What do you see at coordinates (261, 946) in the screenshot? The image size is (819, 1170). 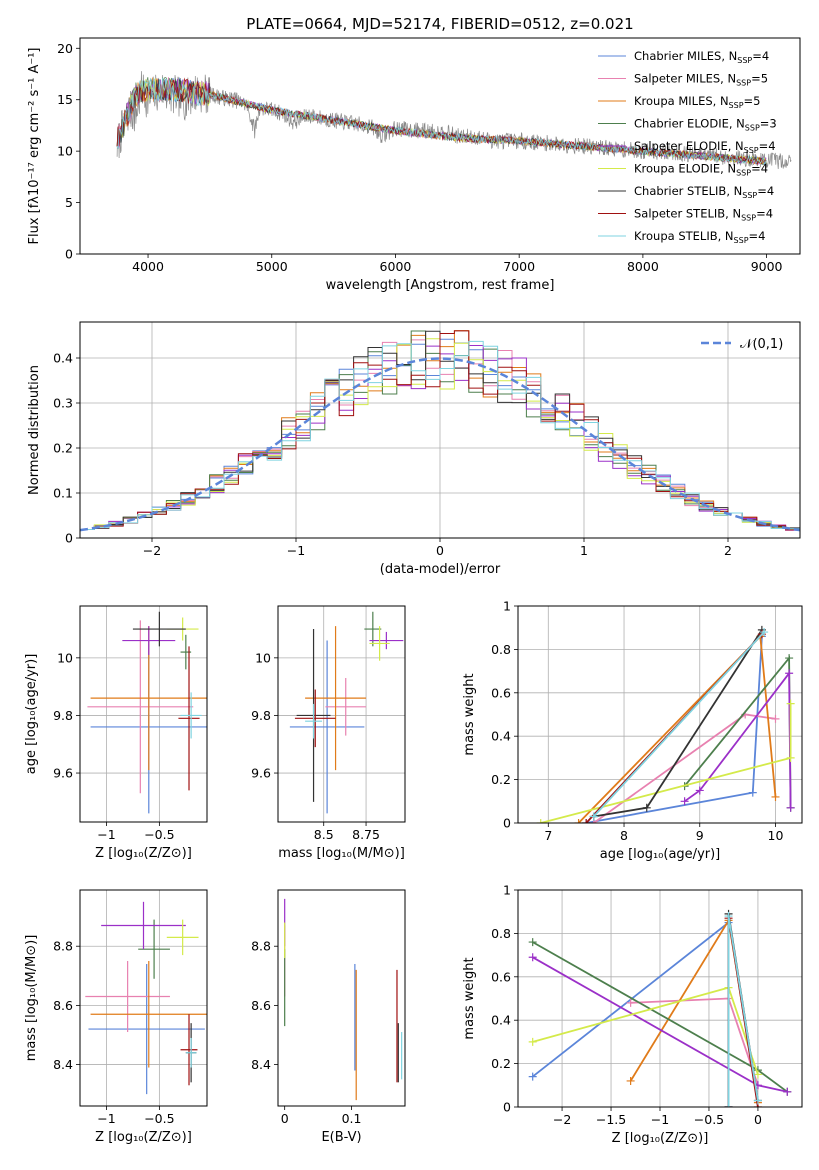 I see `y-tick-label: 8.8` at bounding box center [261, 946].